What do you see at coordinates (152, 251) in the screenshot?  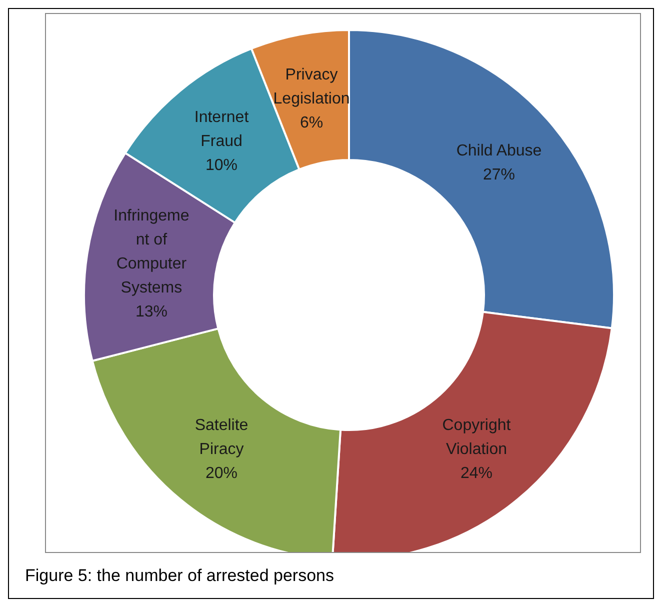 I see `slice-label: Infringement of Computer Systems` at bounding box center [152, 251].